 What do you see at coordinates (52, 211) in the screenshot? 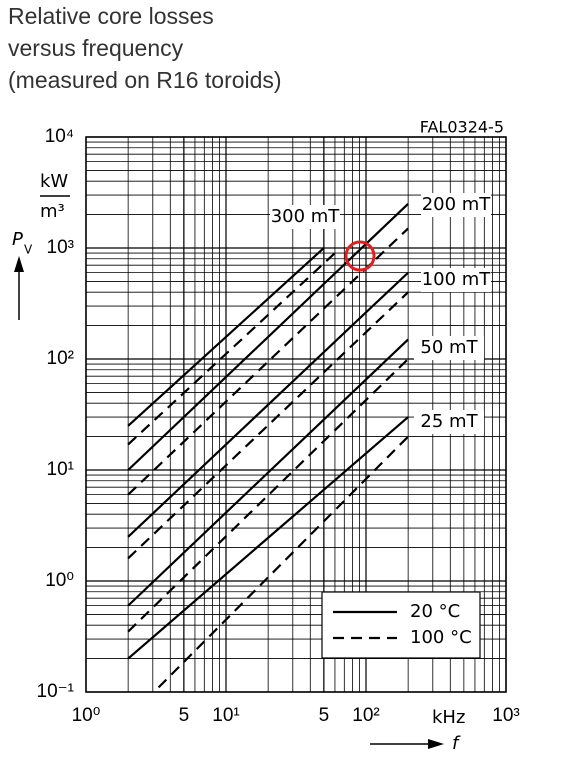
I see `y-unit-denominator: m³` at bounding box center [52, 211].